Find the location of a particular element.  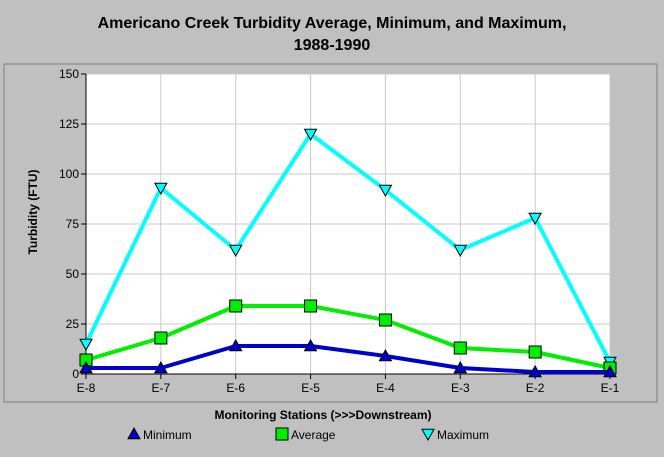

x-axis-title: Monitoring Stations (>>>Downstream) is located at coordinates (322, 415).